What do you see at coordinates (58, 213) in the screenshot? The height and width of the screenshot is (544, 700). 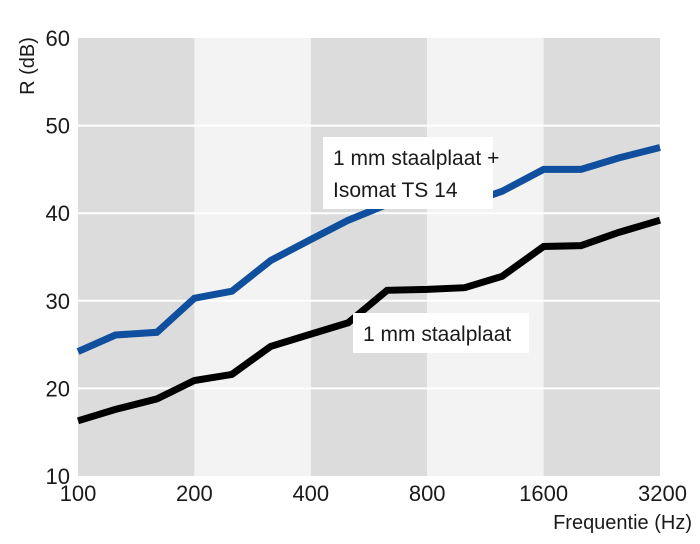 I see `y-tick-label: 40` at bounding box center [58, 213].